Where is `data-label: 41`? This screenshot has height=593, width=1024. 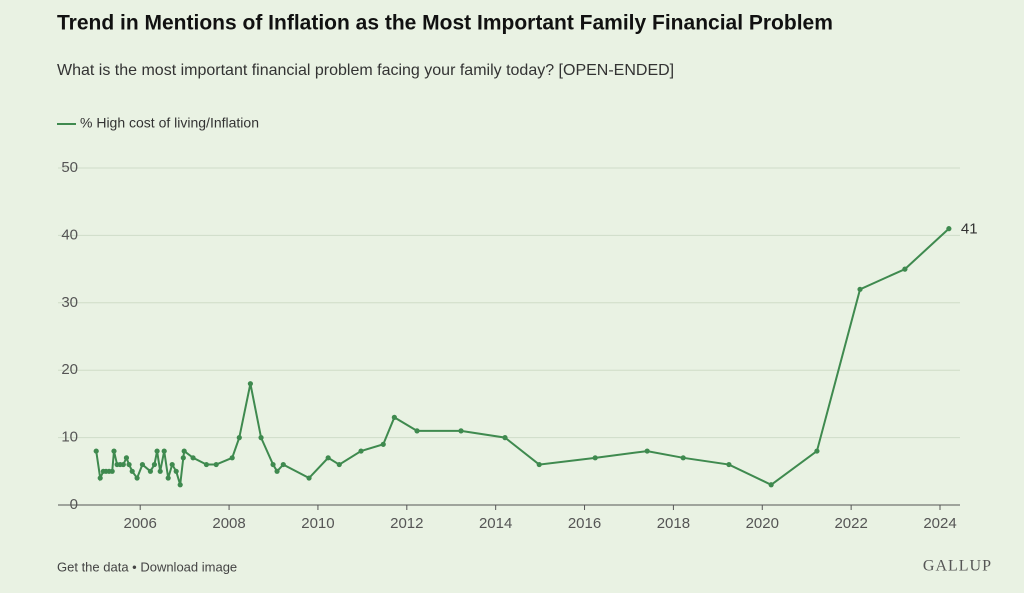
data-label: 41 is located at coordinates (969, 229).